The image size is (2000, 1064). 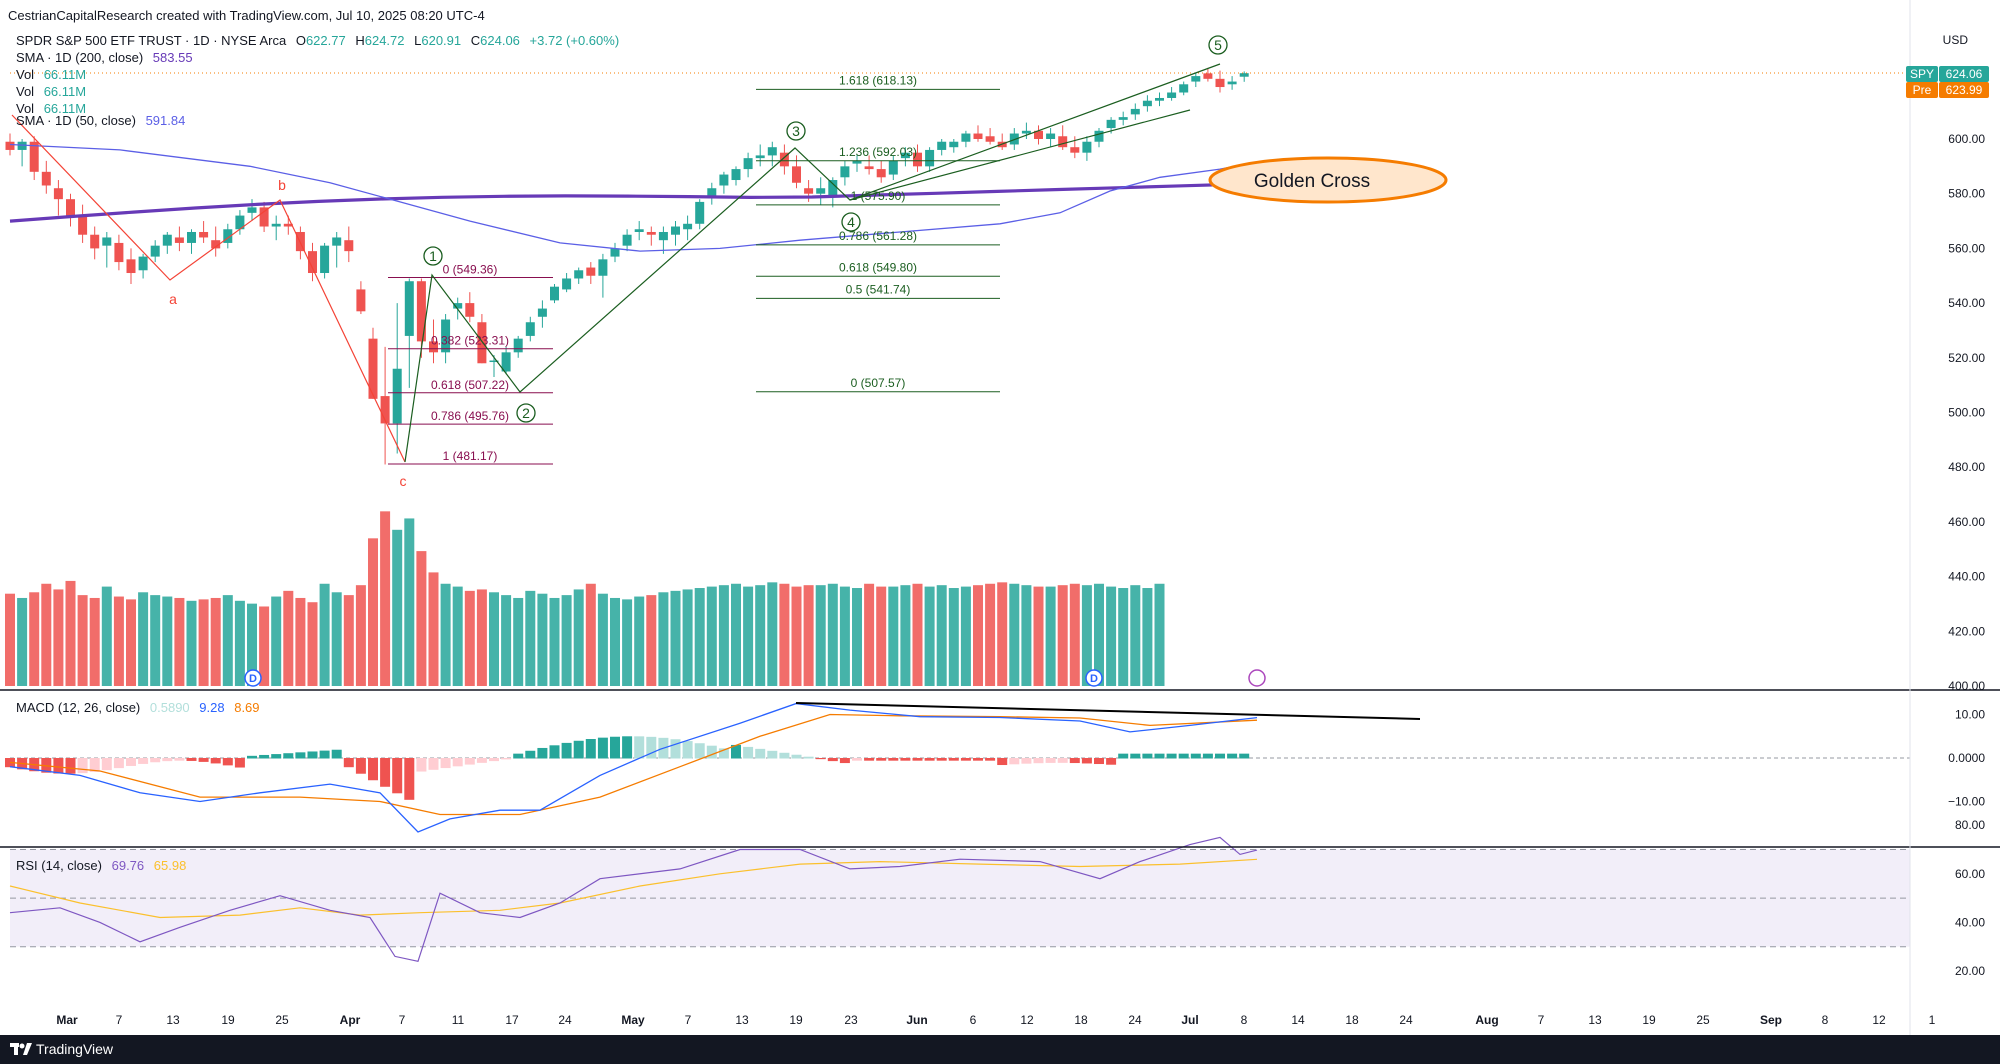 What do you see at coordinates (1328, 180) in the screenshot?
I see `golden-cross-ellipse` at bounding box center [1328, 180].